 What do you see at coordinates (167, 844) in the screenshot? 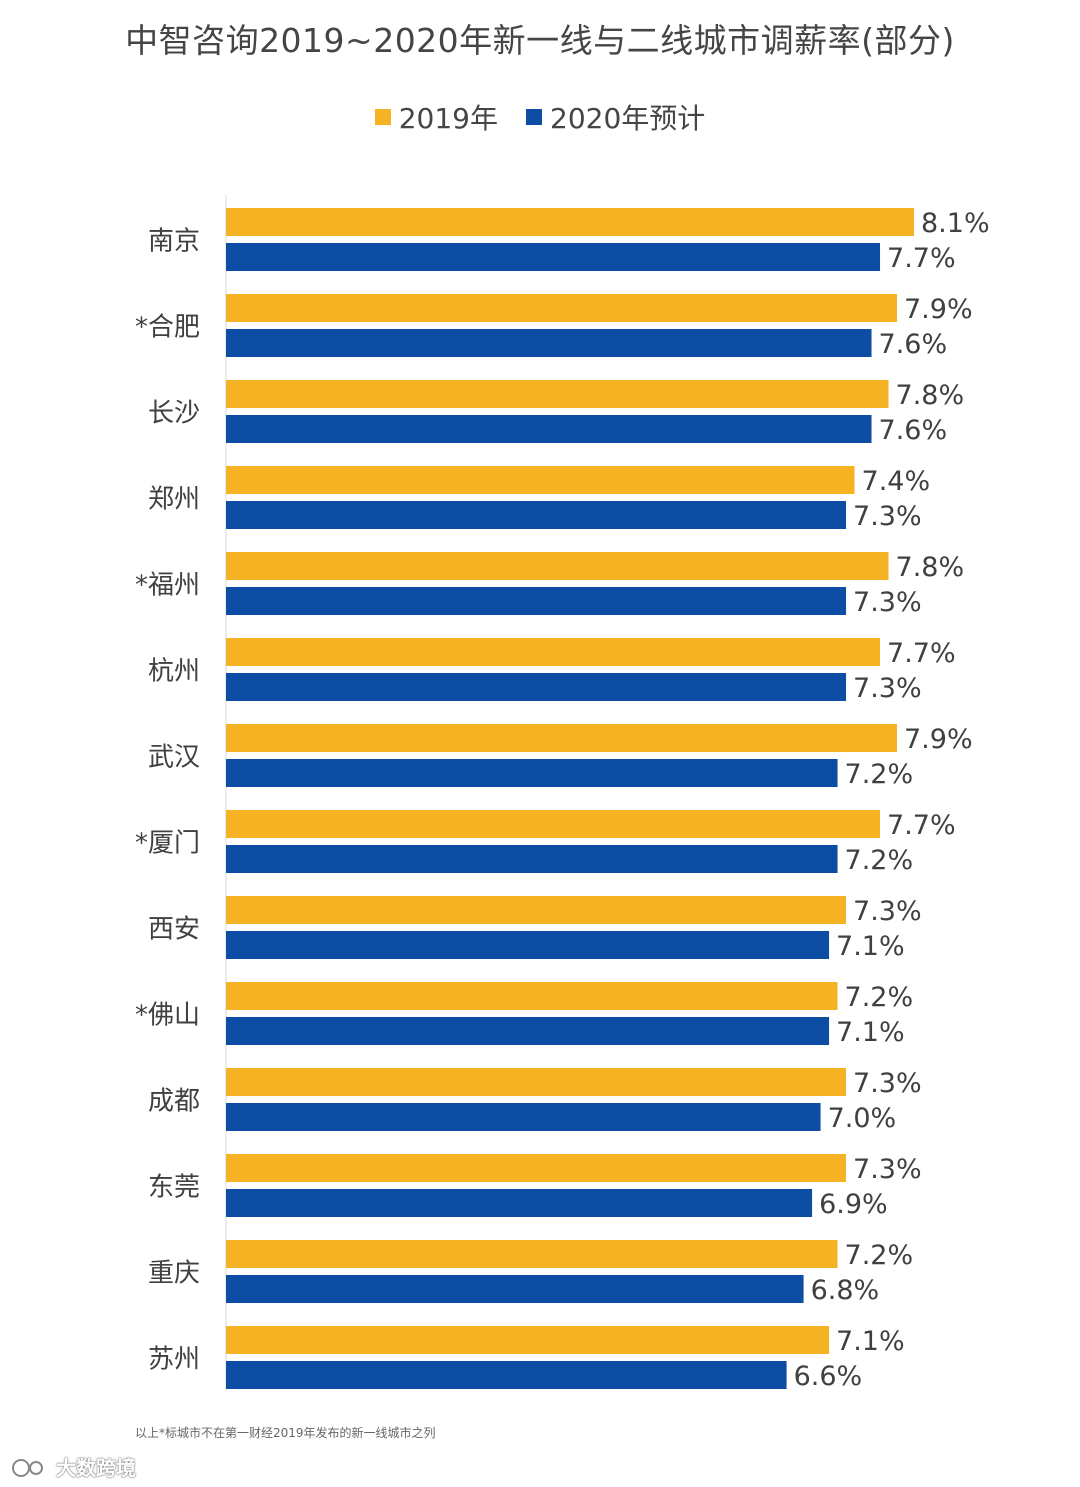
I see `category-label: *厦门` at bounding box center [167, 844].